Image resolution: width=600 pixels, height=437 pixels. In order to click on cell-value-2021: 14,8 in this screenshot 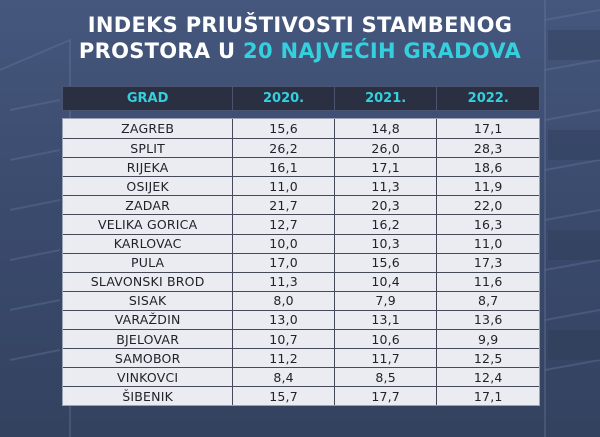, I will do `click(385, 129)`.